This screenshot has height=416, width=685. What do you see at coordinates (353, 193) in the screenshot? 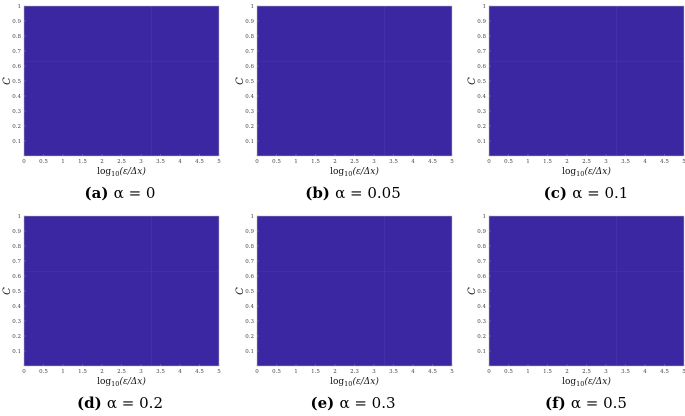
I see `subplot-caption: (b) α = 0.05` at bounding box center [353, 193].